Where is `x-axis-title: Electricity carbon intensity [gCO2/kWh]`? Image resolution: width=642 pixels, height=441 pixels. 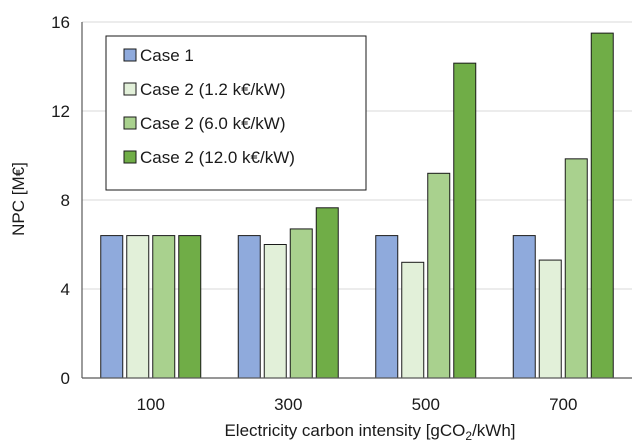
x-axis-title: Electricity carbon intensity [gCO2/kWh] is located at coordinates (369, 431).